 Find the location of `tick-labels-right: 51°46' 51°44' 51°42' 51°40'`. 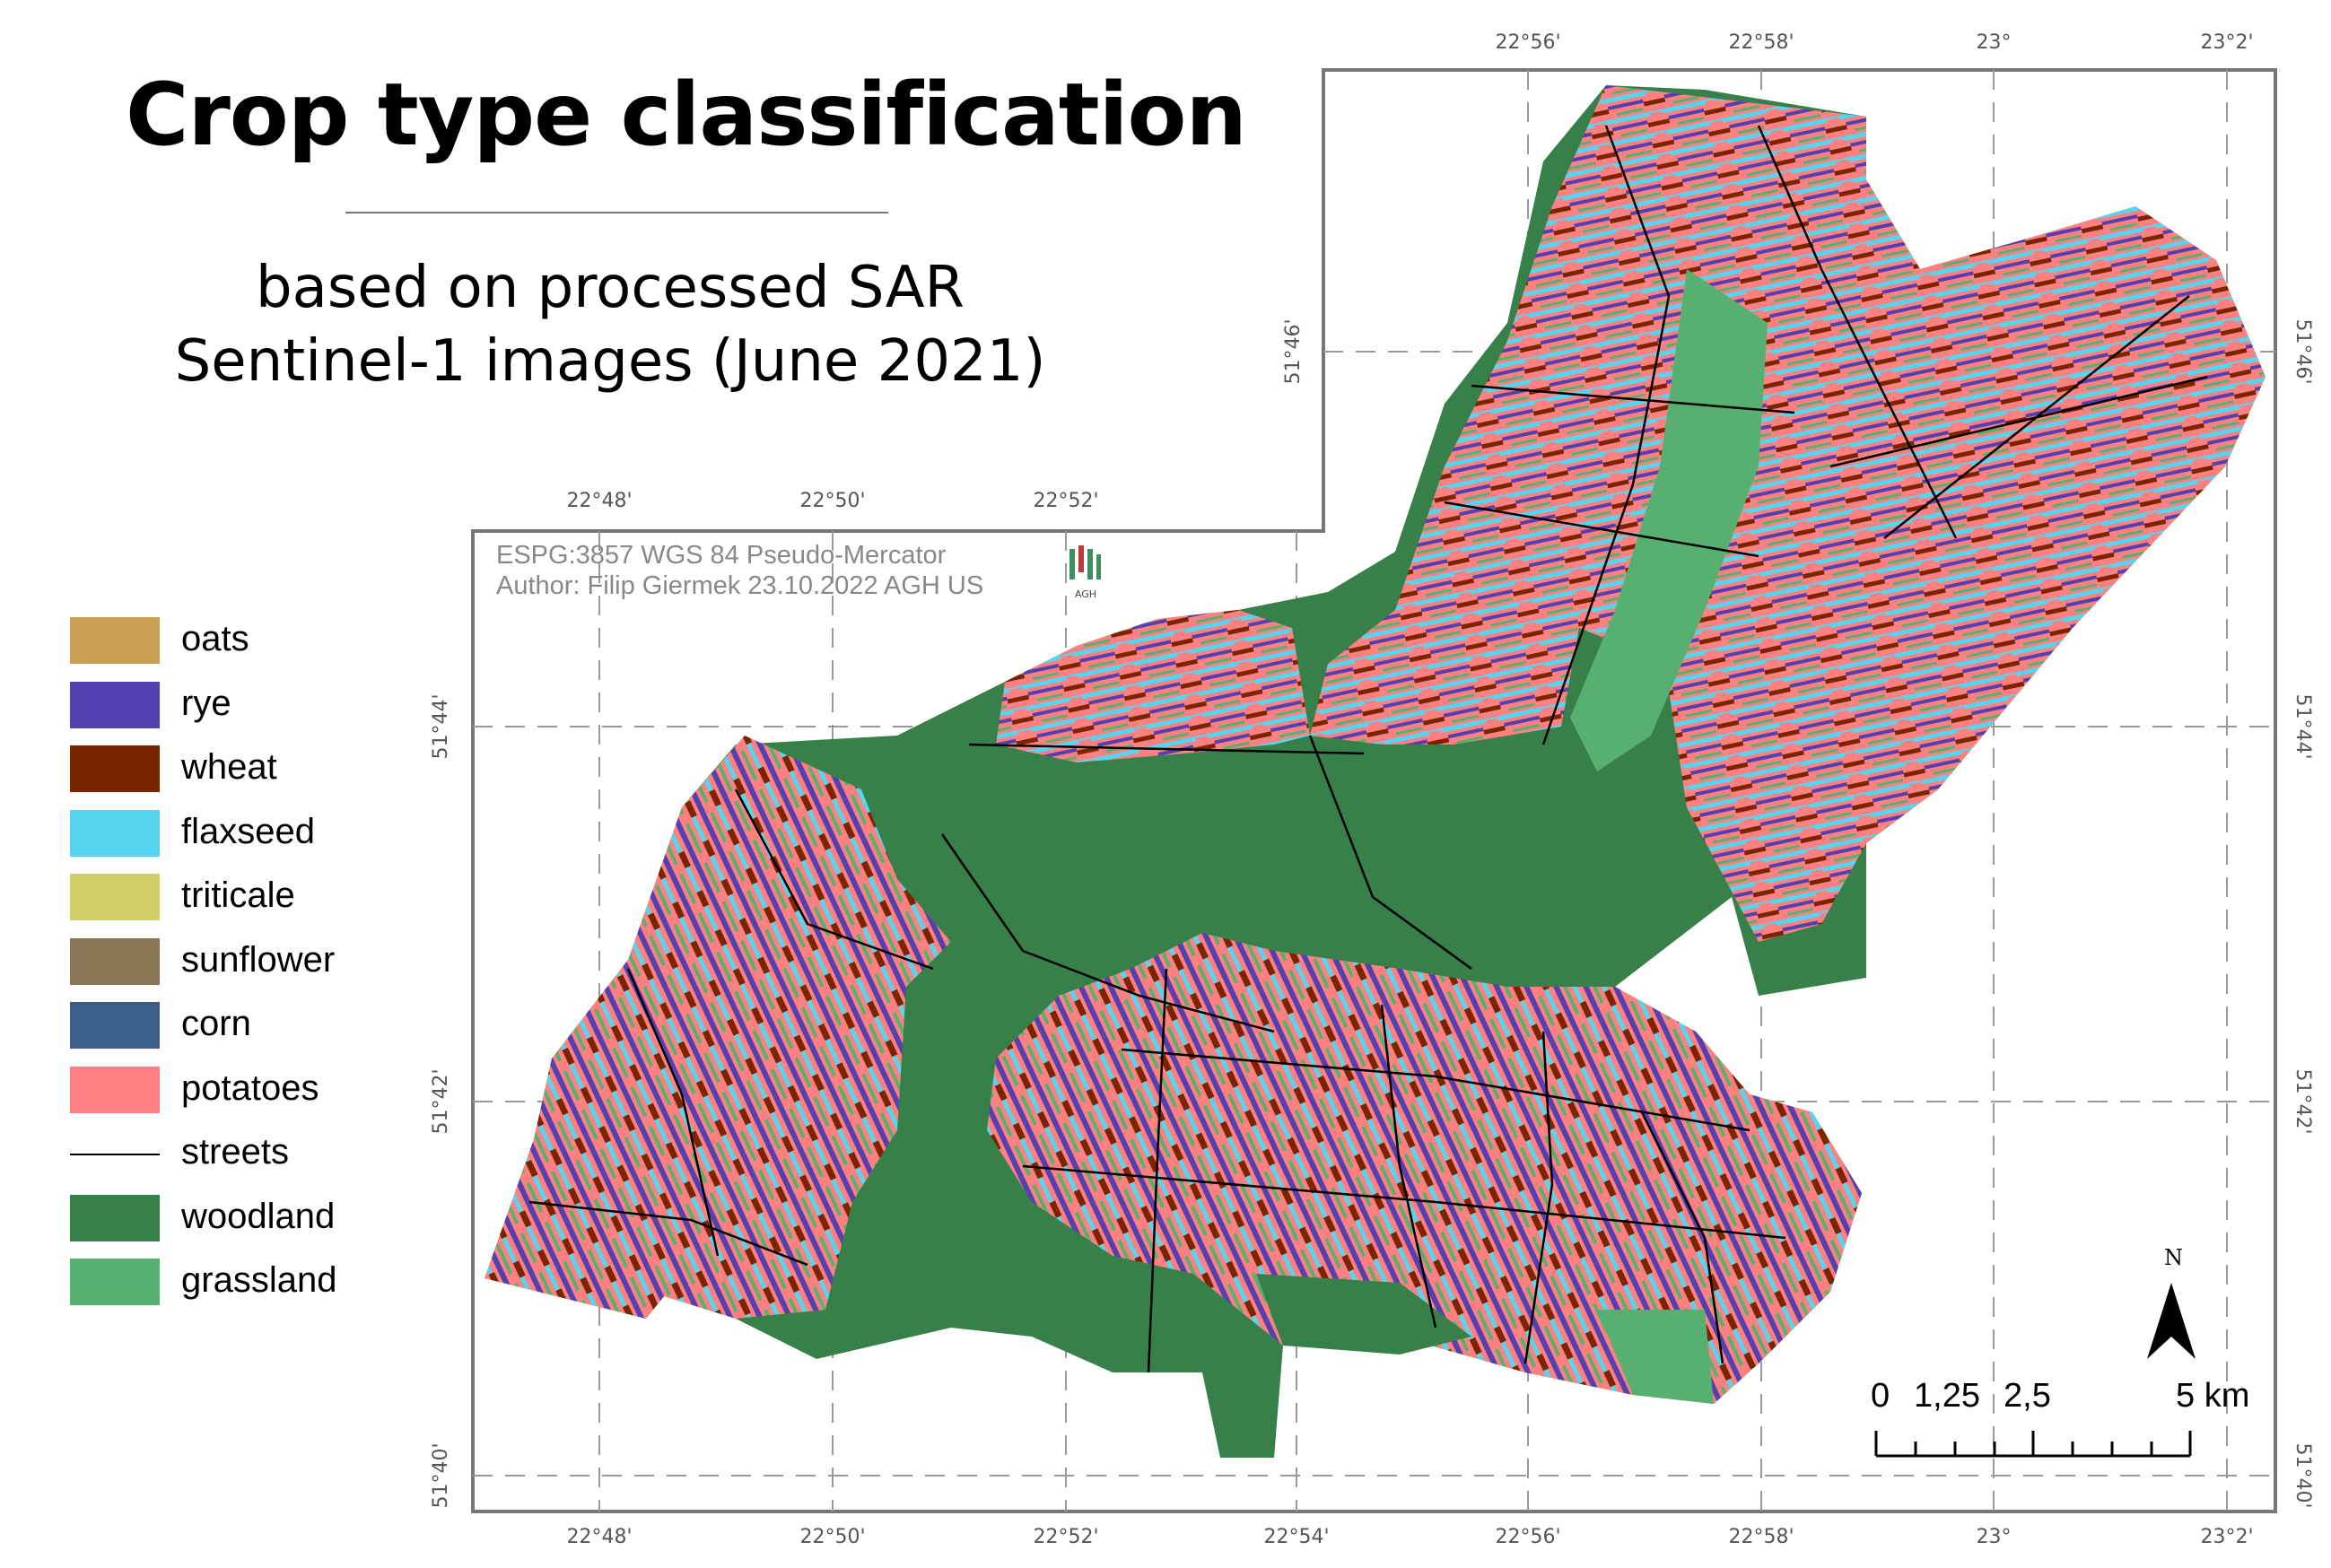

tick-labels-right: 51°46' 51°44' 51°42' 51°40' is located at coordinates (2303, 913).